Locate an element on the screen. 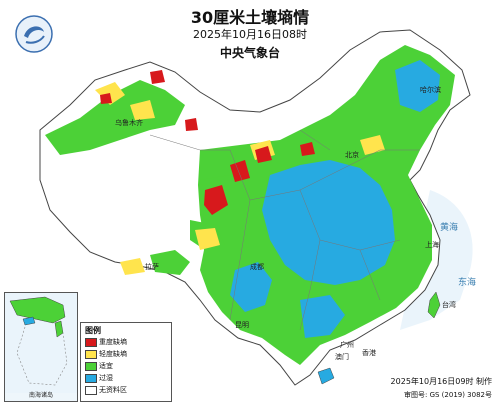  map-title: 30厘米土壤墒情 is located at coordinates (250, 17).